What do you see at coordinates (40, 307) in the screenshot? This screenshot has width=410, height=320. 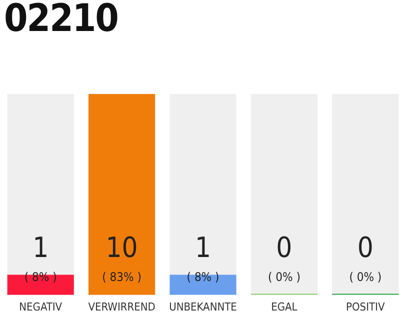 I see `x-tick-label: NEGATIV` at bounding box center [40, 307].